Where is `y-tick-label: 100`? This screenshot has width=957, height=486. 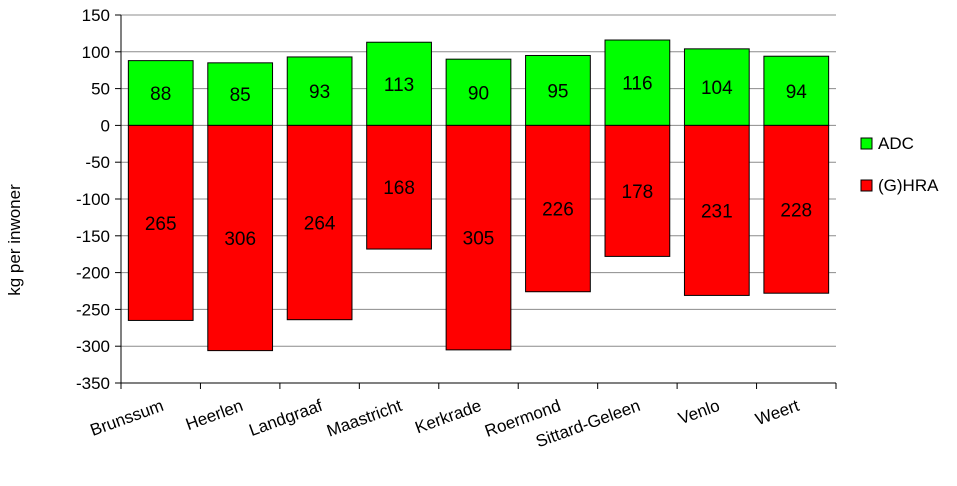 y-tick-label: 100 is located at coordinates (96, 52).